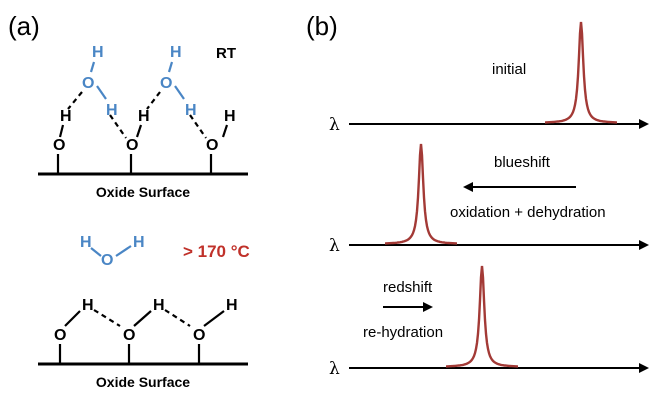 The width and height of the screenshot is (650, 396). What do you see at coordinates (403, 332) in the screenshot?
I see `label-rehydration: re-hydration` at bounding box center [403, 332].